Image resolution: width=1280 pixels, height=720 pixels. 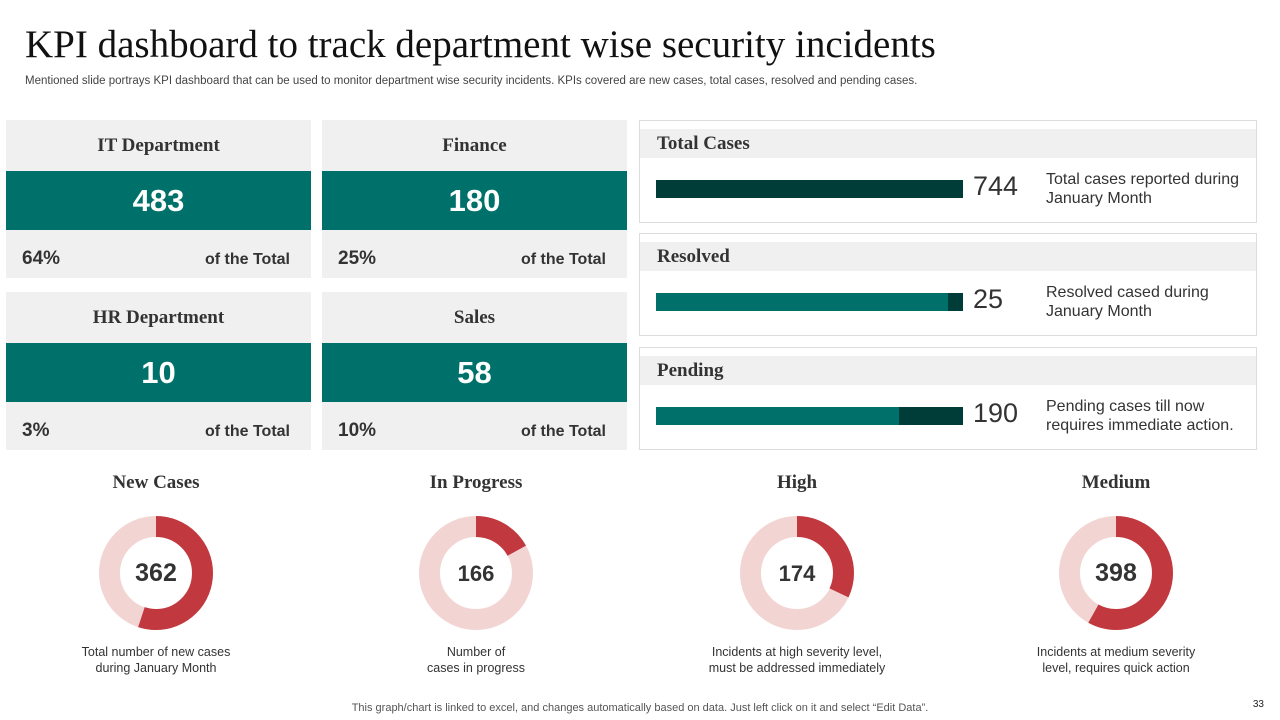 What do you see at coordinates (41, 258) in the screenshot?
I see `dept-percent: 64%` at bounding box center [41, 258].